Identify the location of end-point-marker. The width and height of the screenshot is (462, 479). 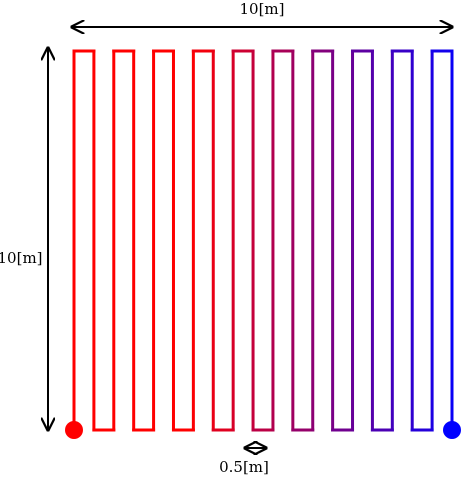
(452, 430).